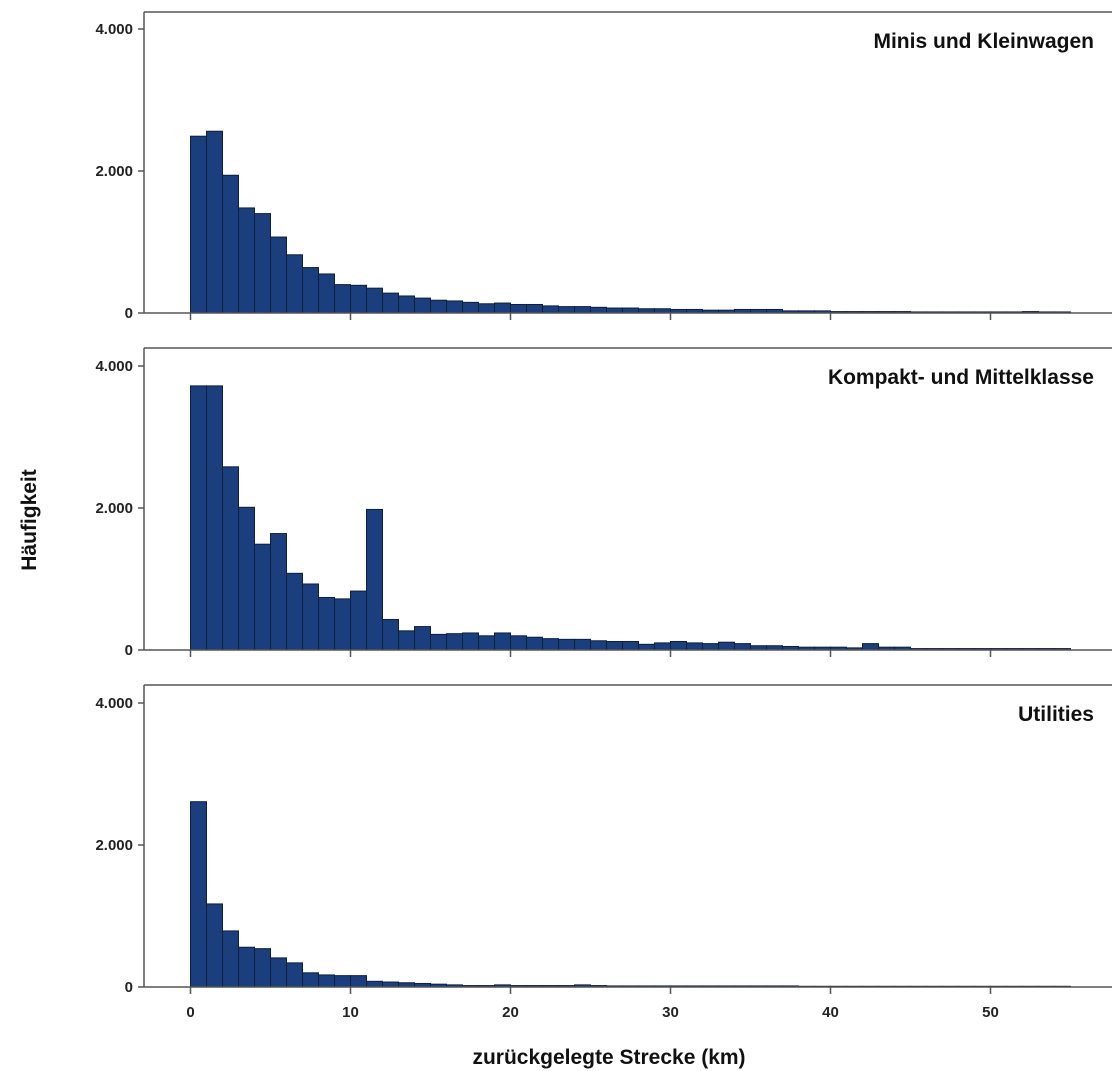 Image resolution: width=1112 pixels, height=1071 pixels. I want to click on x-tick-label: 40, so click(830, 1012).